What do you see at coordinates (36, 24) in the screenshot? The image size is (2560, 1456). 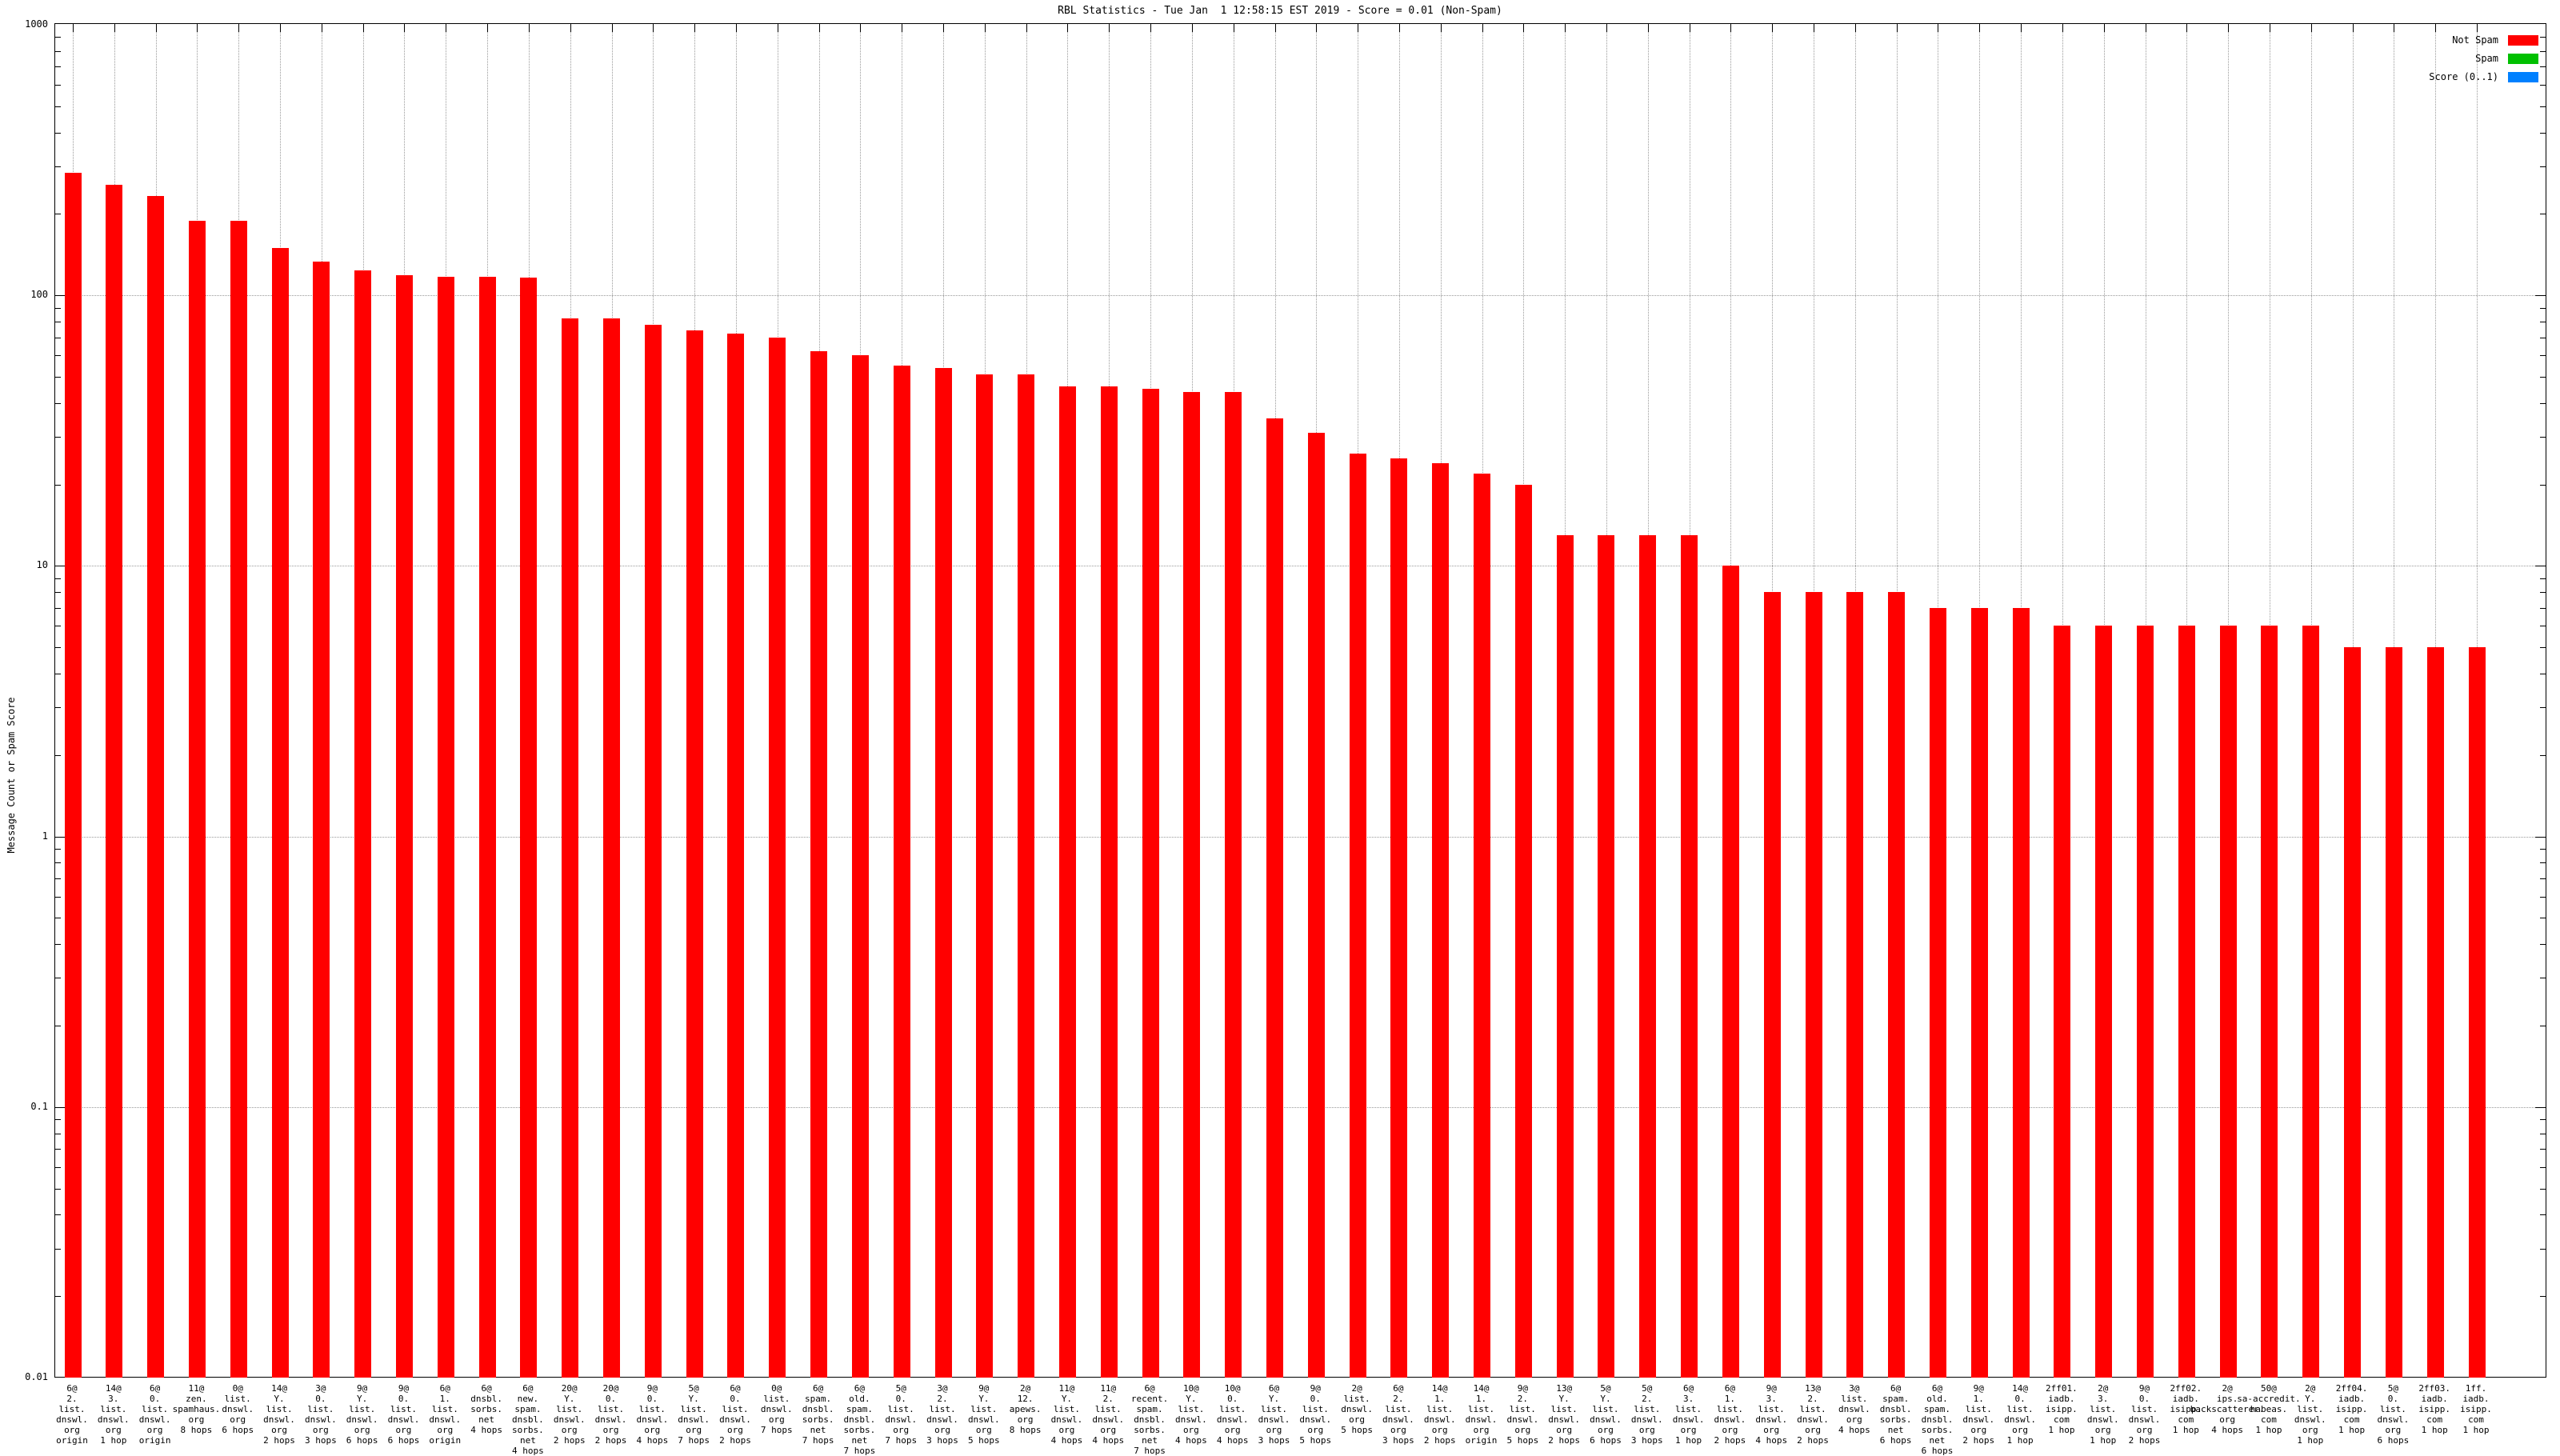 I see `y-tick-label: 1000` at bounding box center [36, 24].